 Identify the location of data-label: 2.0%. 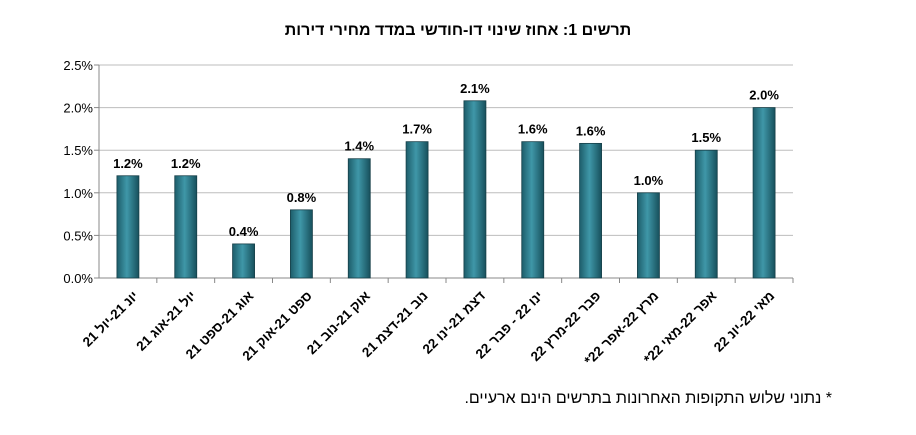
(764, 95).